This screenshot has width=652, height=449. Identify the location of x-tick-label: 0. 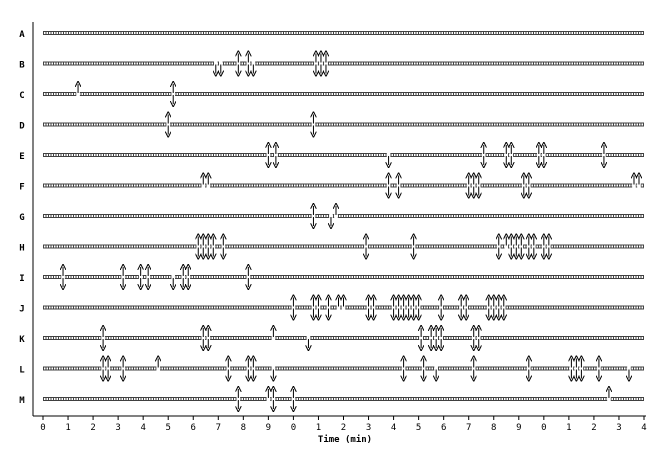
(42, 428).